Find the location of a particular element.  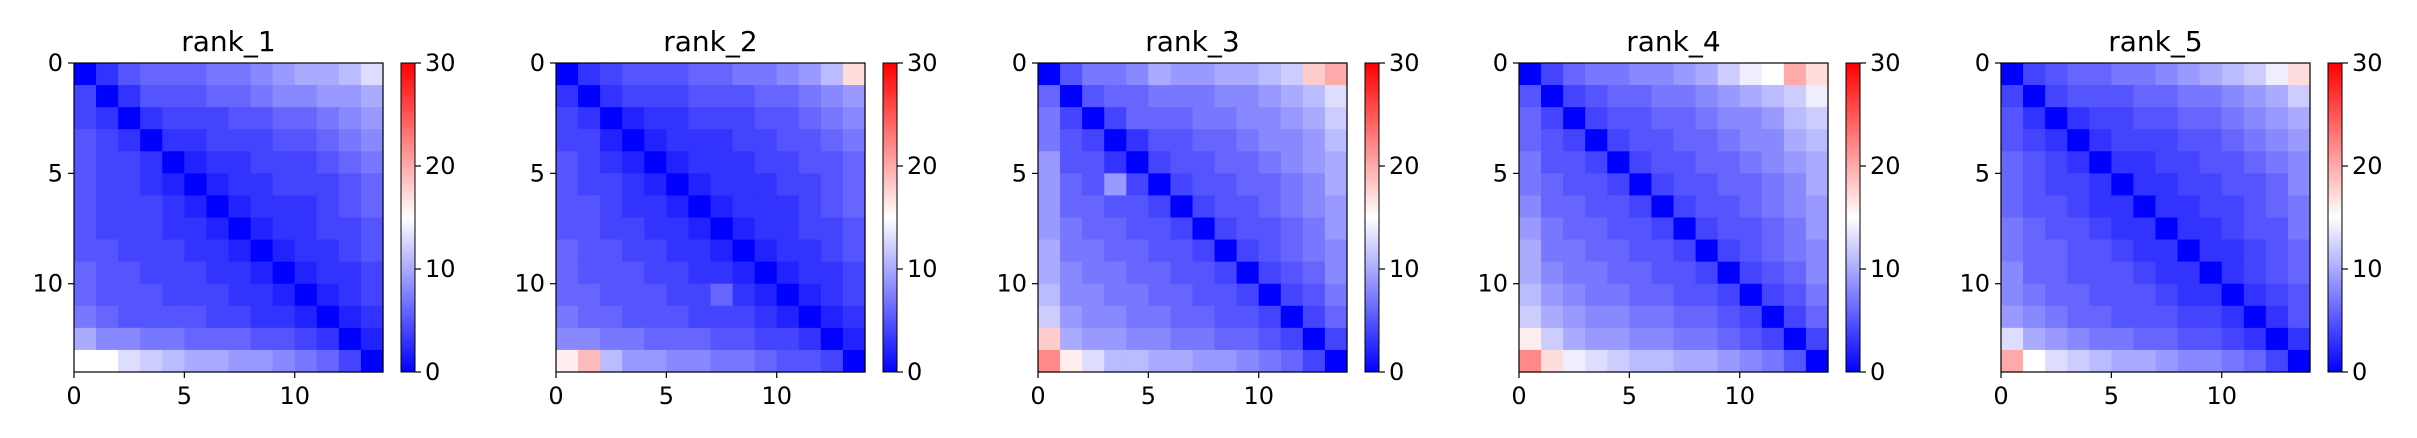

y-tick-label: 0 is located at coordinates (537, 63).